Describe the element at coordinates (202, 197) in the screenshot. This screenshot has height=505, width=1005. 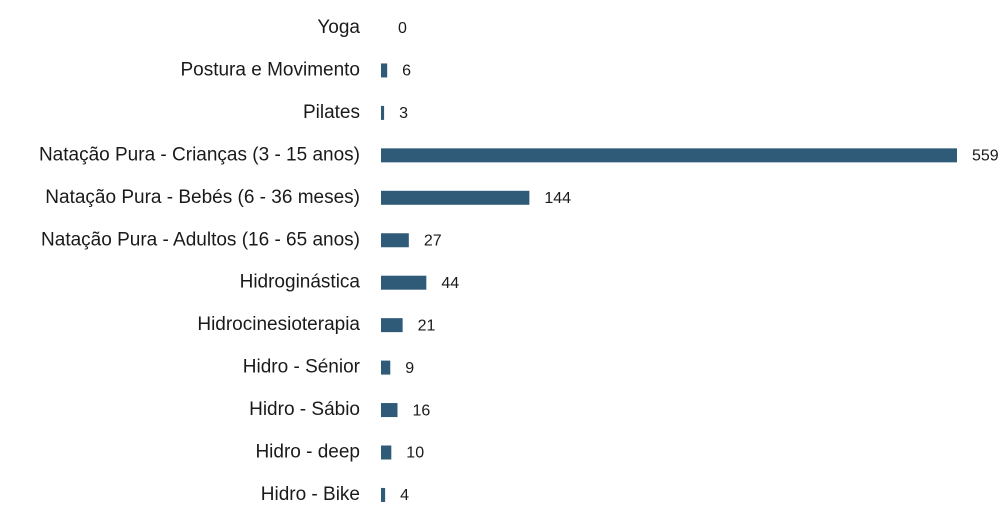
I see `category-label: Natação Pura - Bebés (6 - 36 meses)` at that location.